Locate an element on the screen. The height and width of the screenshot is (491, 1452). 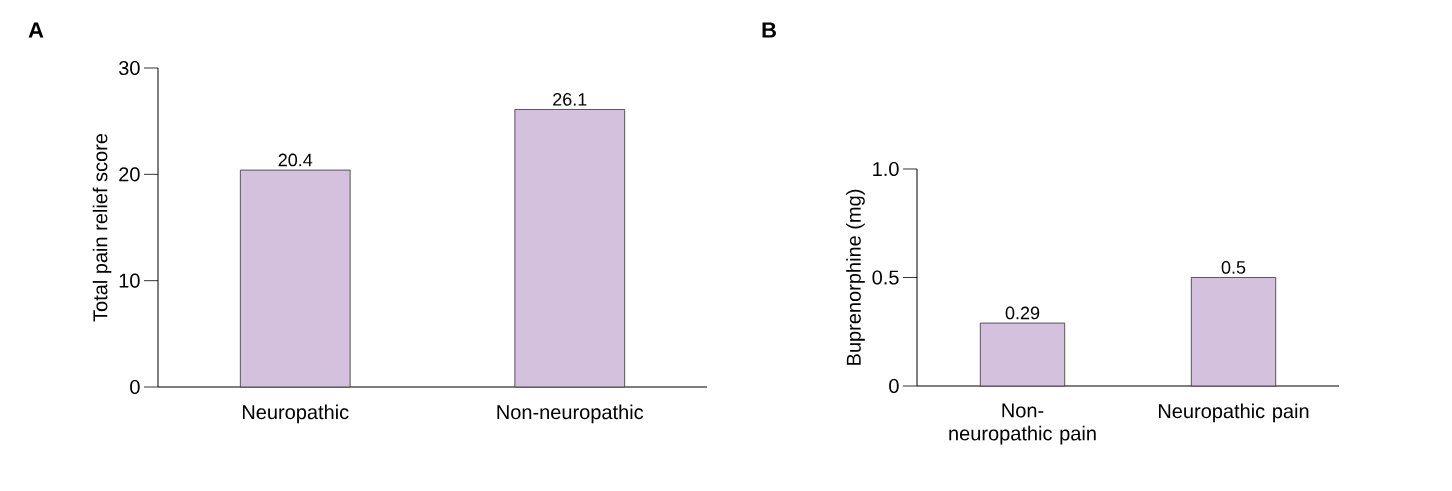
x-tick-label: Neuropathic is located at coordinates (295, 414).